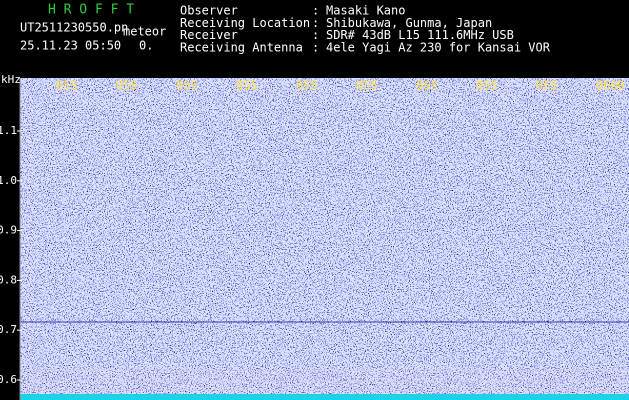  I want to click on app-name: H R O F F T, so click(91, 10).